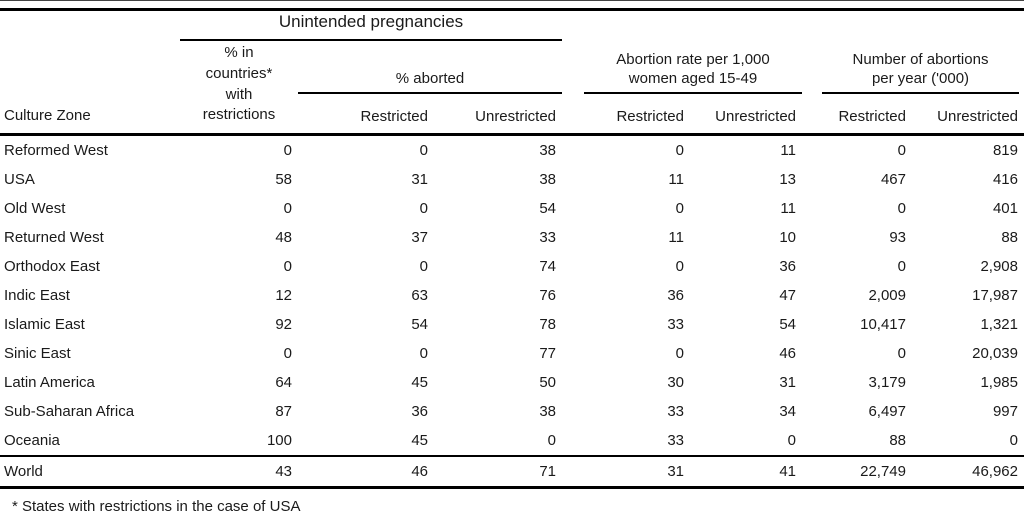 Image resolution: width=1024 pixels, height=518 pixels. Describe the element at coordinates (675, 382) in the screenshot. I see `value-cell: 30` at that location.